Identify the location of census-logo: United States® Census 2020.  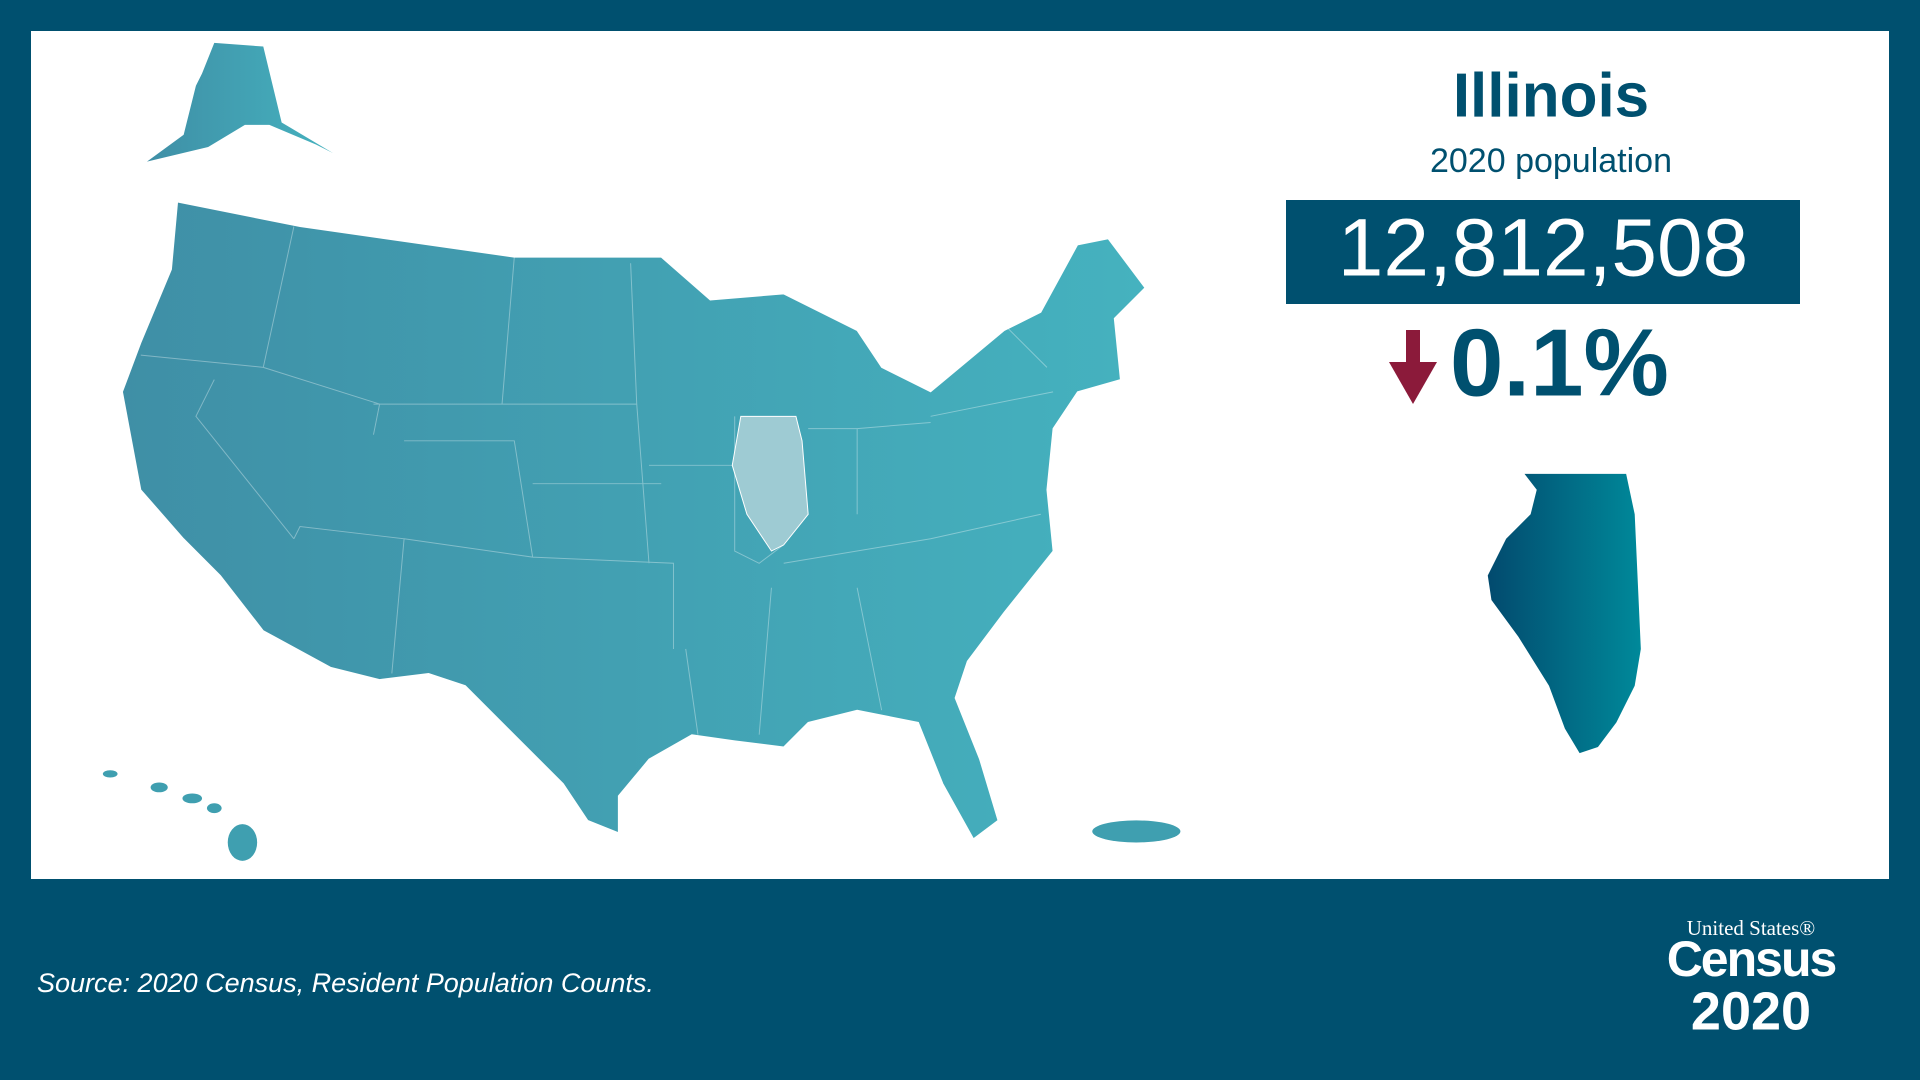
(1752, 978).